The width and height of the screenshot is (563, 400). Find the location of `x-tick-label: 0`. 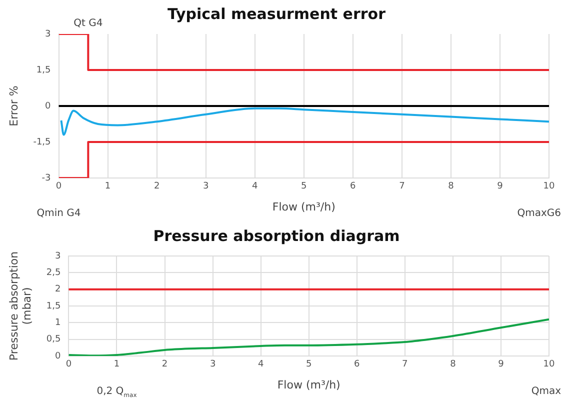

x-tick-label: 0 is located at coordinates (69, 365).